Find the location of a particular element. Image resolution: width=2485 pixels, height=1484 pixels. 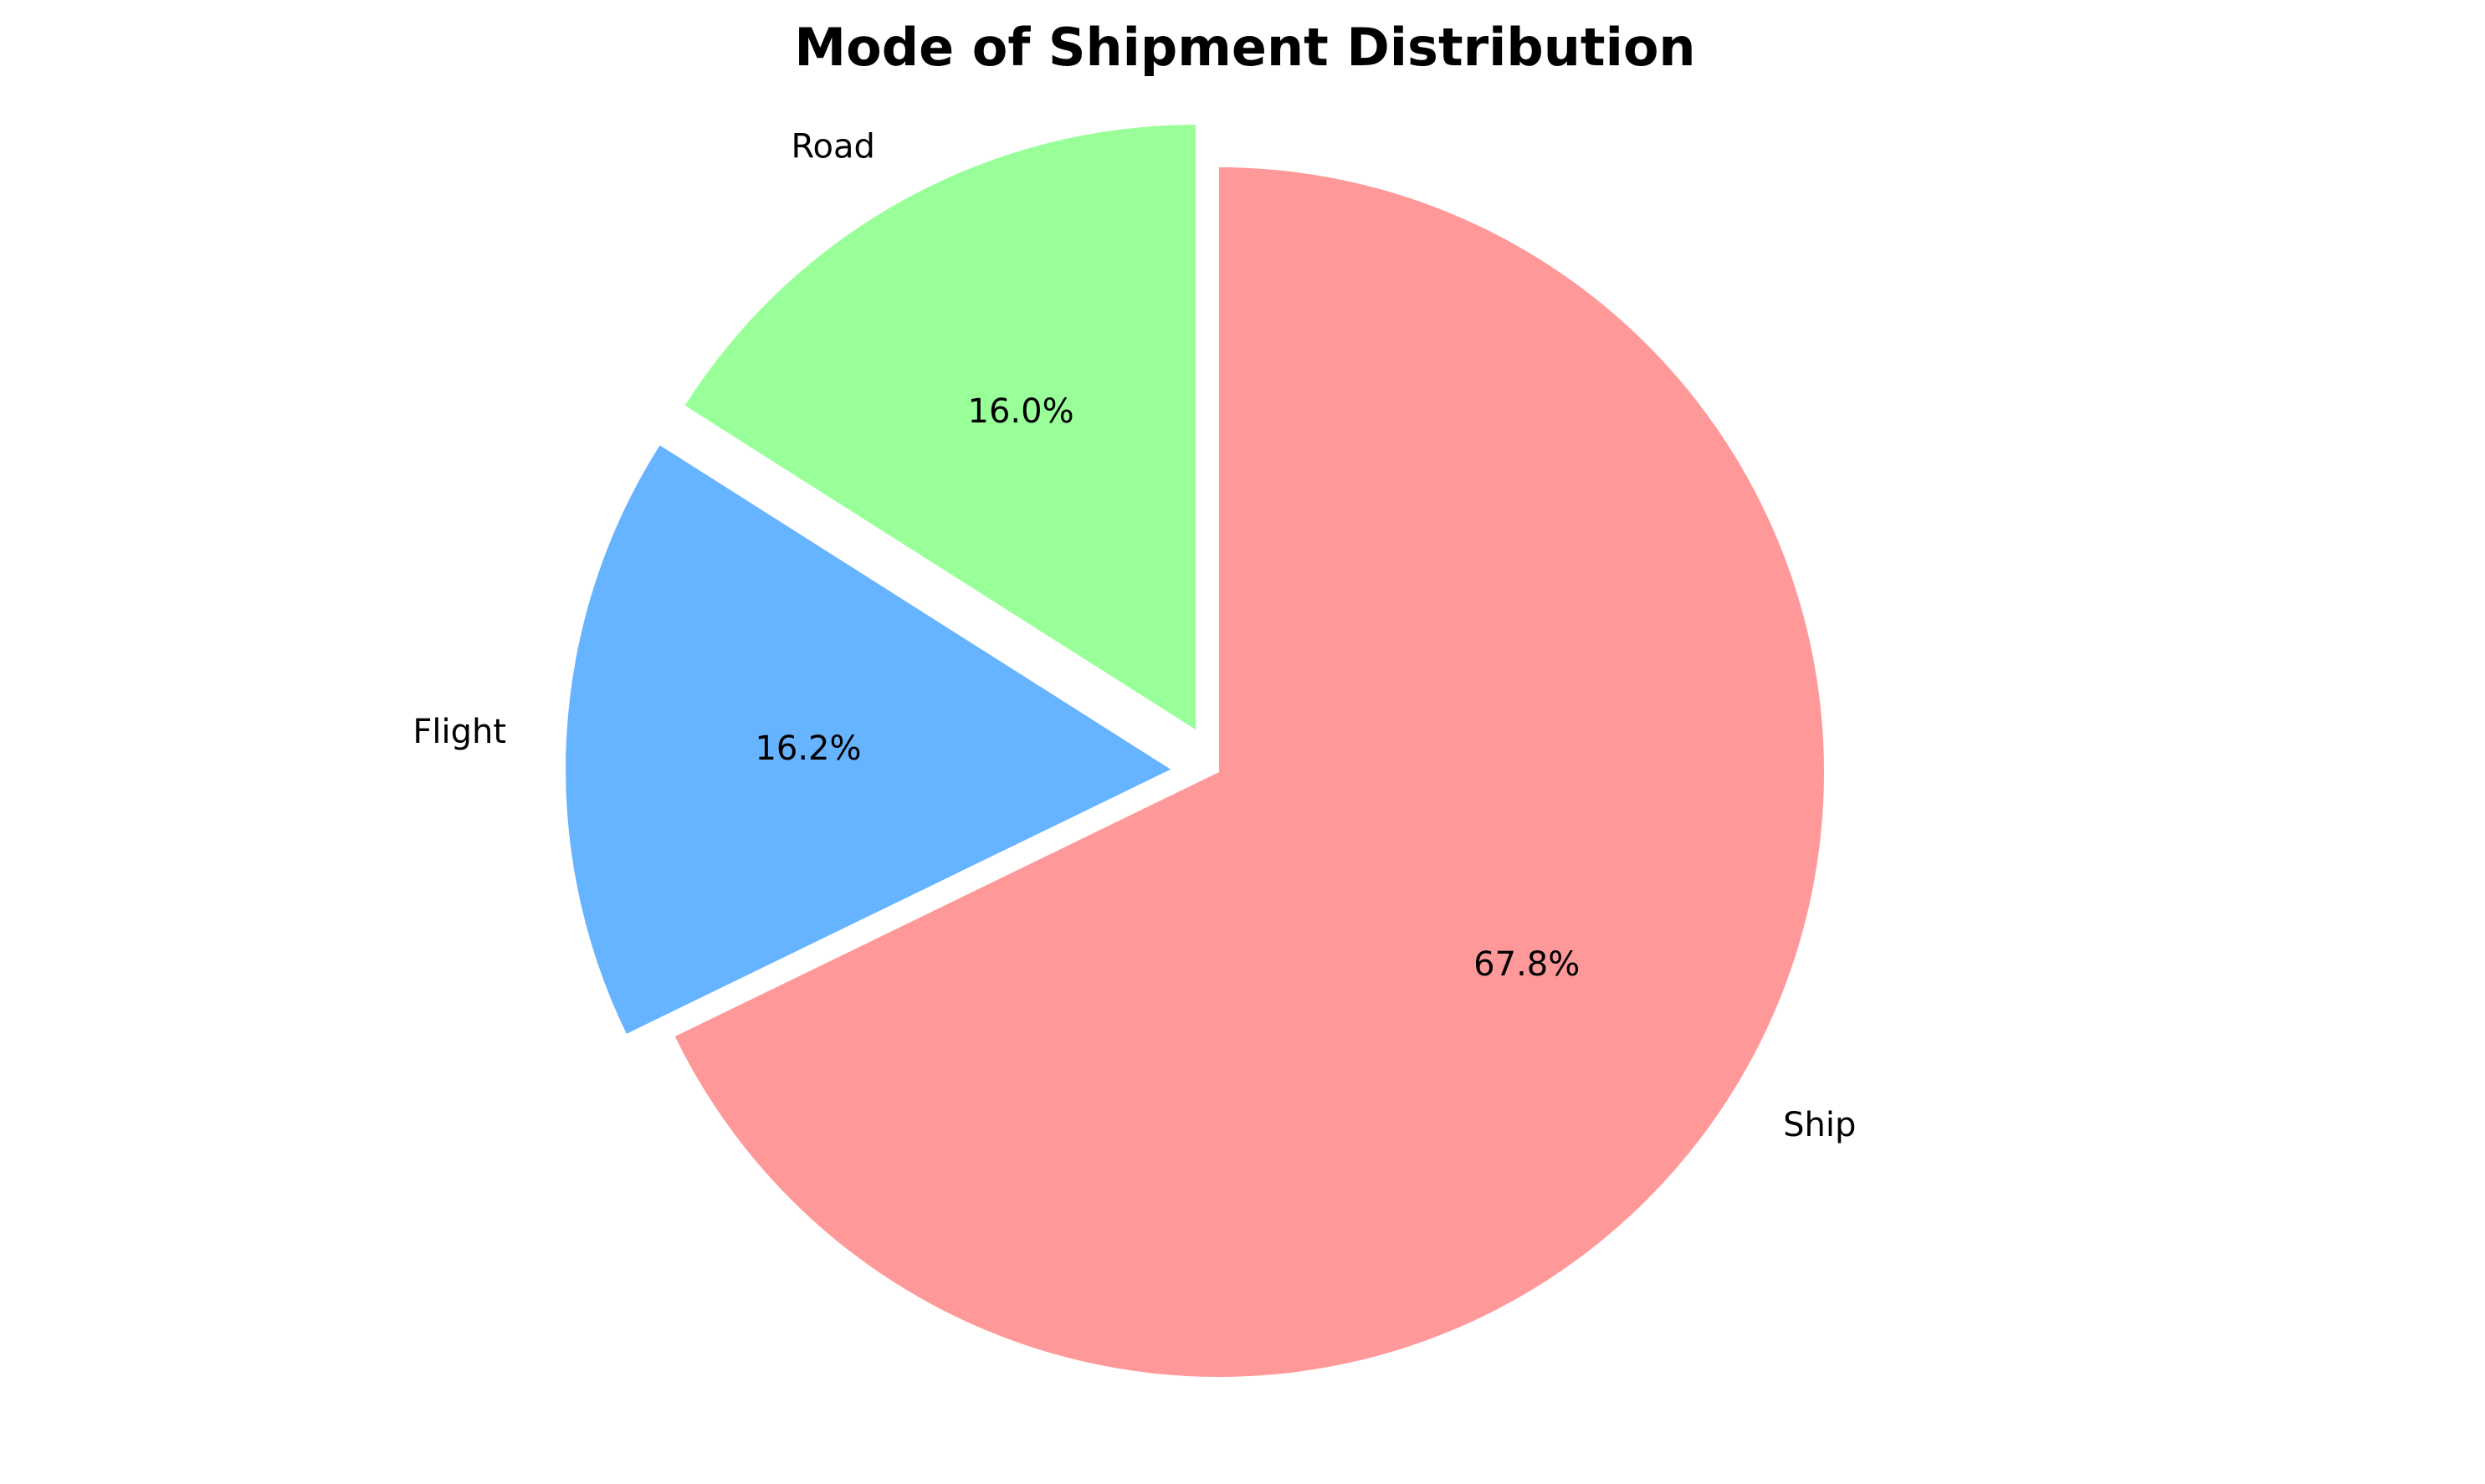

percent-label-flight: 16.2% is located at coordinates (808, 748).